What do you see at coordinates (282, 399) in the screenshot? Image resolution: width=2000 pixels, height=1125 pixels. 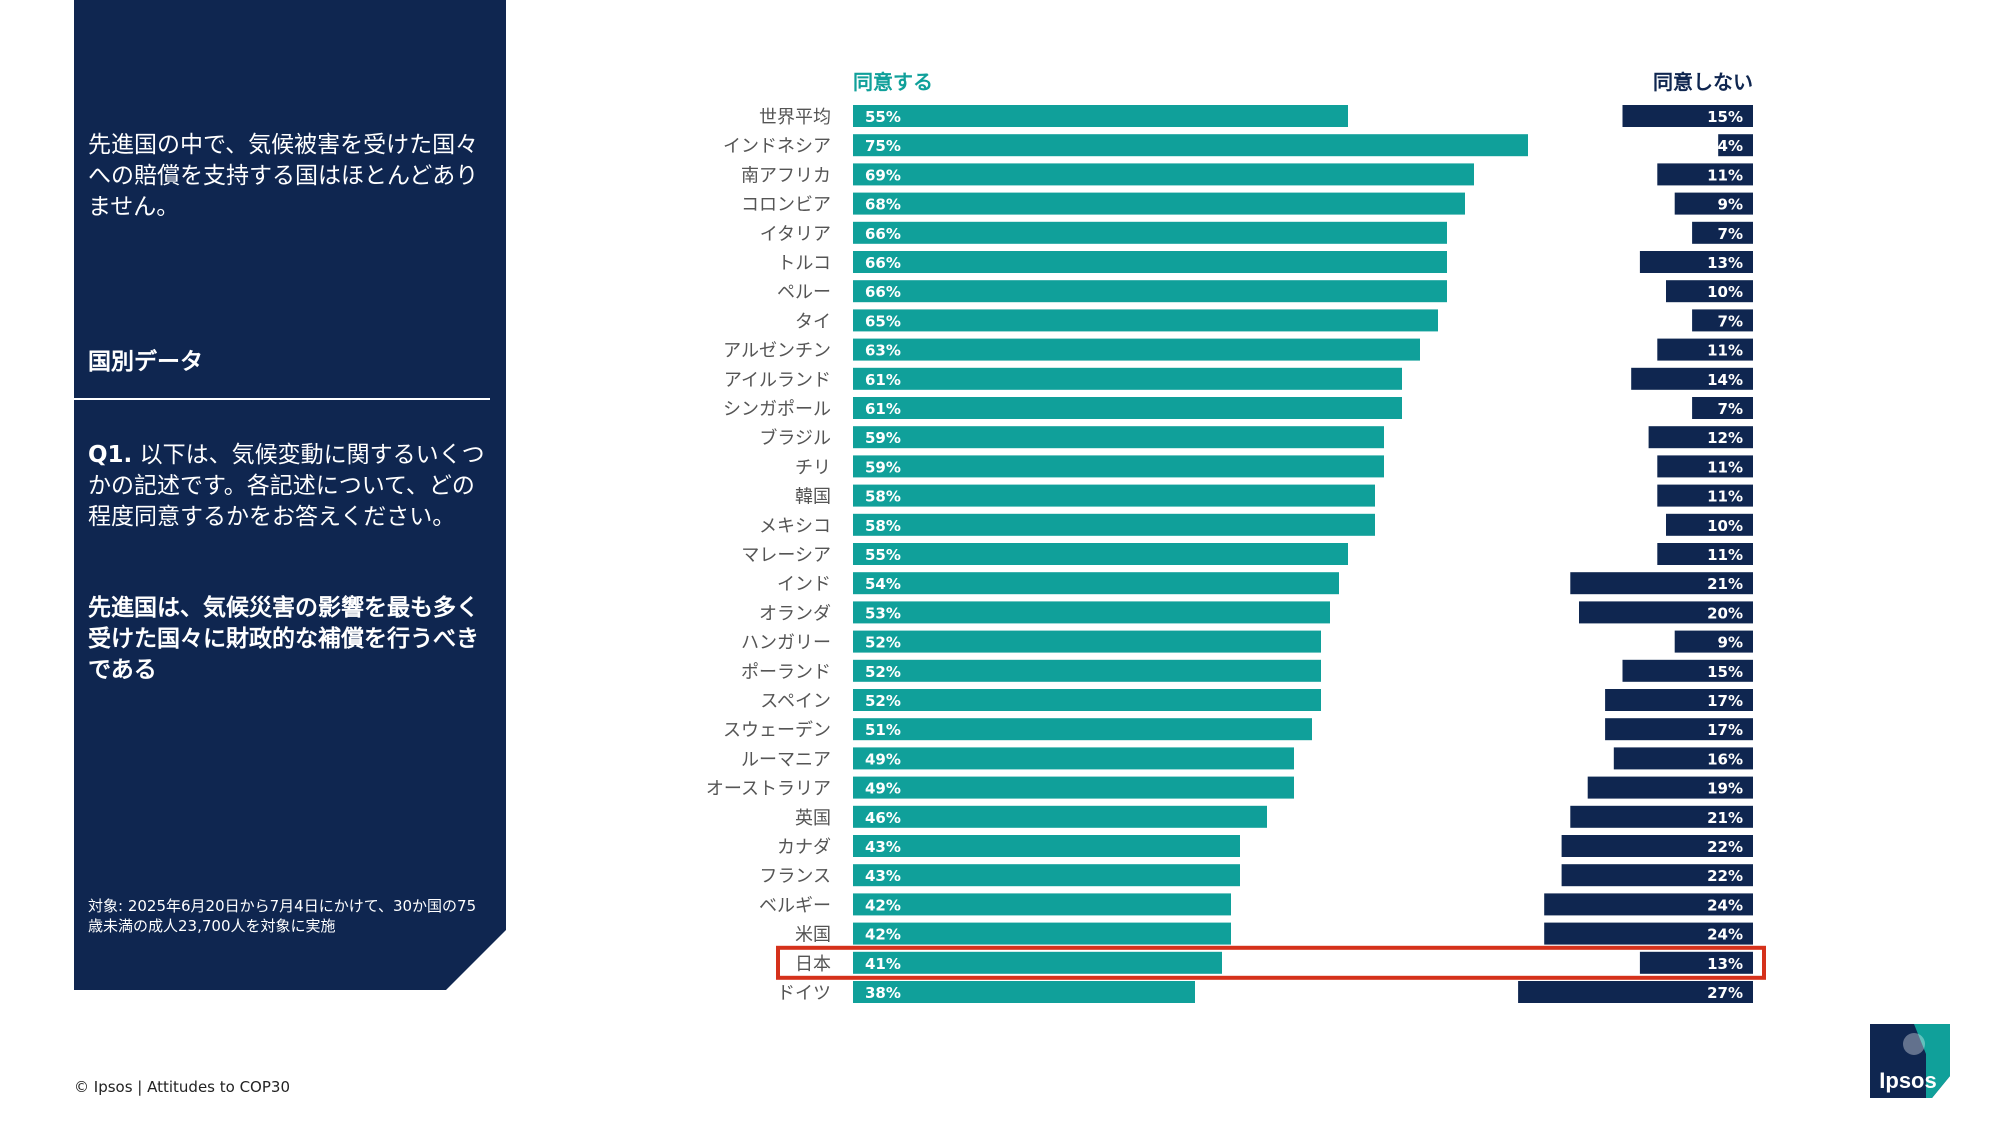 I see `section-divider` at bounding box center [282, 399].